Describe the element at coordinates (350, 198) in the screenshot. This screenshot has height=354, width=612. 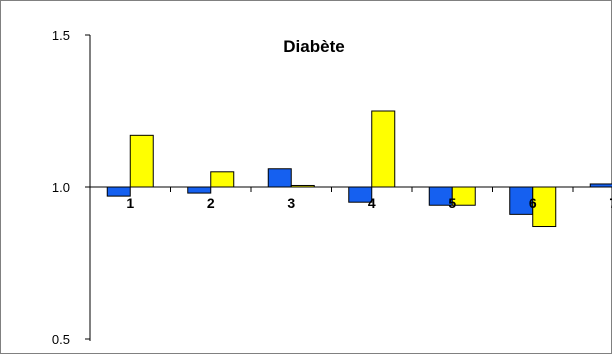
I see `x-axis: 1 2 3 4 5 6 7` at that location.